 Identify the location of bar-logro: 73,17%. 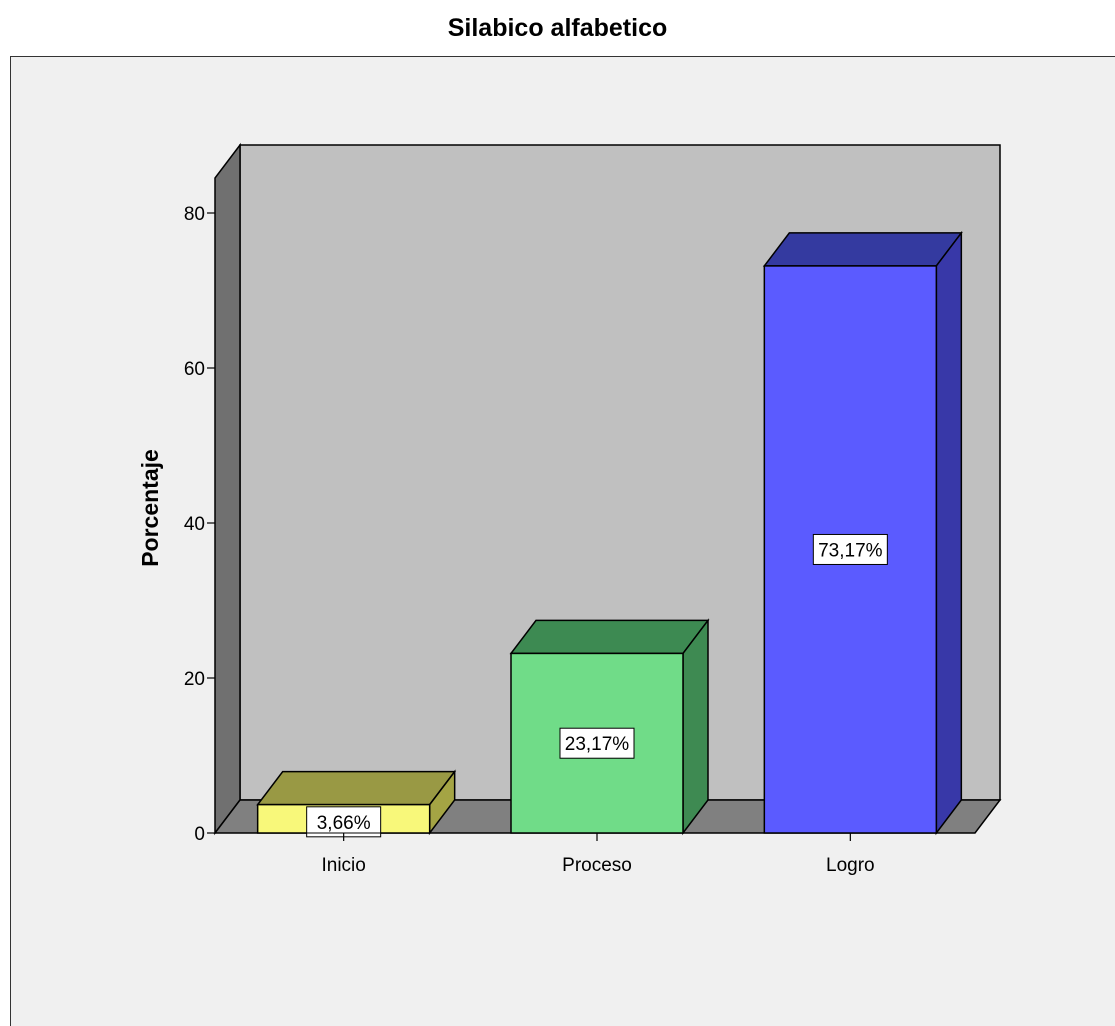
(862, 533).